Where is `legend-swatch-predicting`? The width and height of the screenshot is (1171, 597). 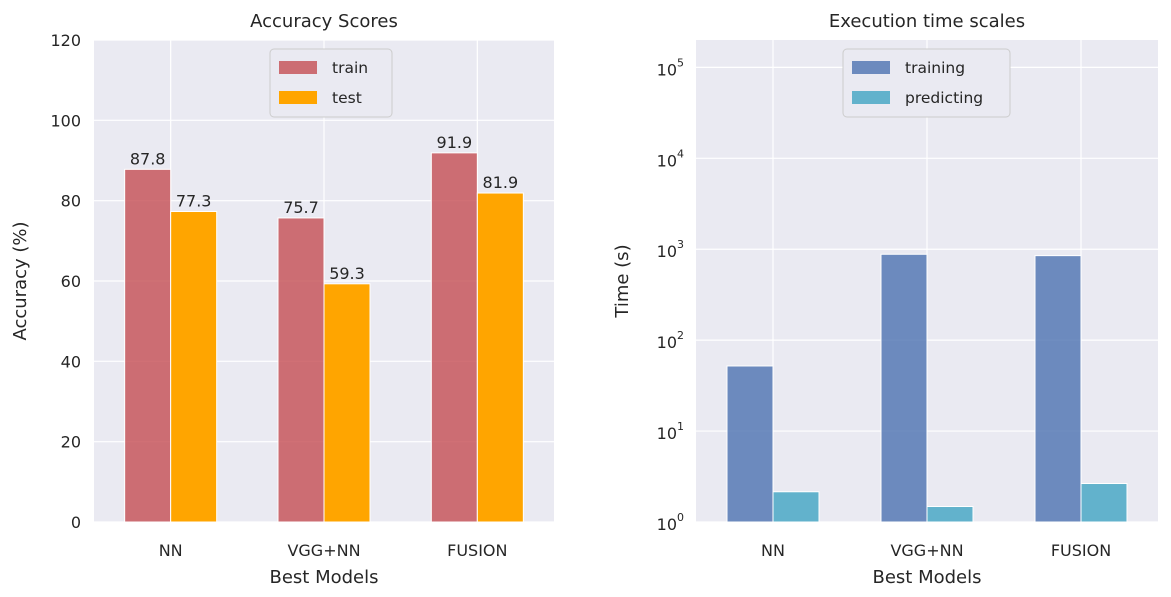 legend-swatch-predicting is located at coordinates (871, 97).